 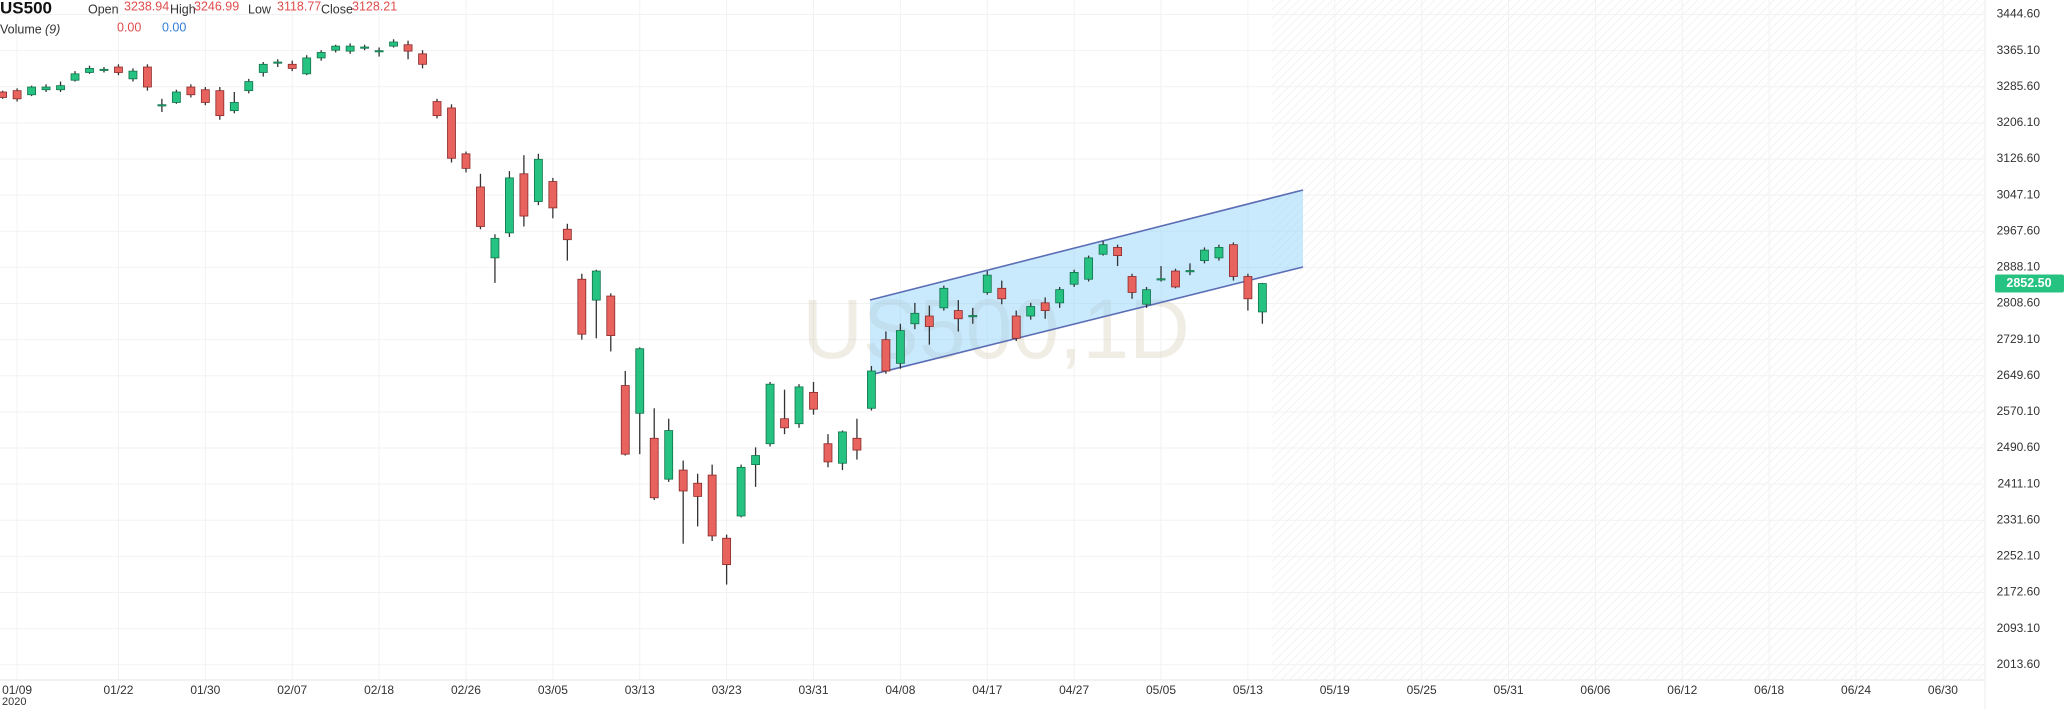 I want to click on volume-label: Volume, so click(x=21, y=29).